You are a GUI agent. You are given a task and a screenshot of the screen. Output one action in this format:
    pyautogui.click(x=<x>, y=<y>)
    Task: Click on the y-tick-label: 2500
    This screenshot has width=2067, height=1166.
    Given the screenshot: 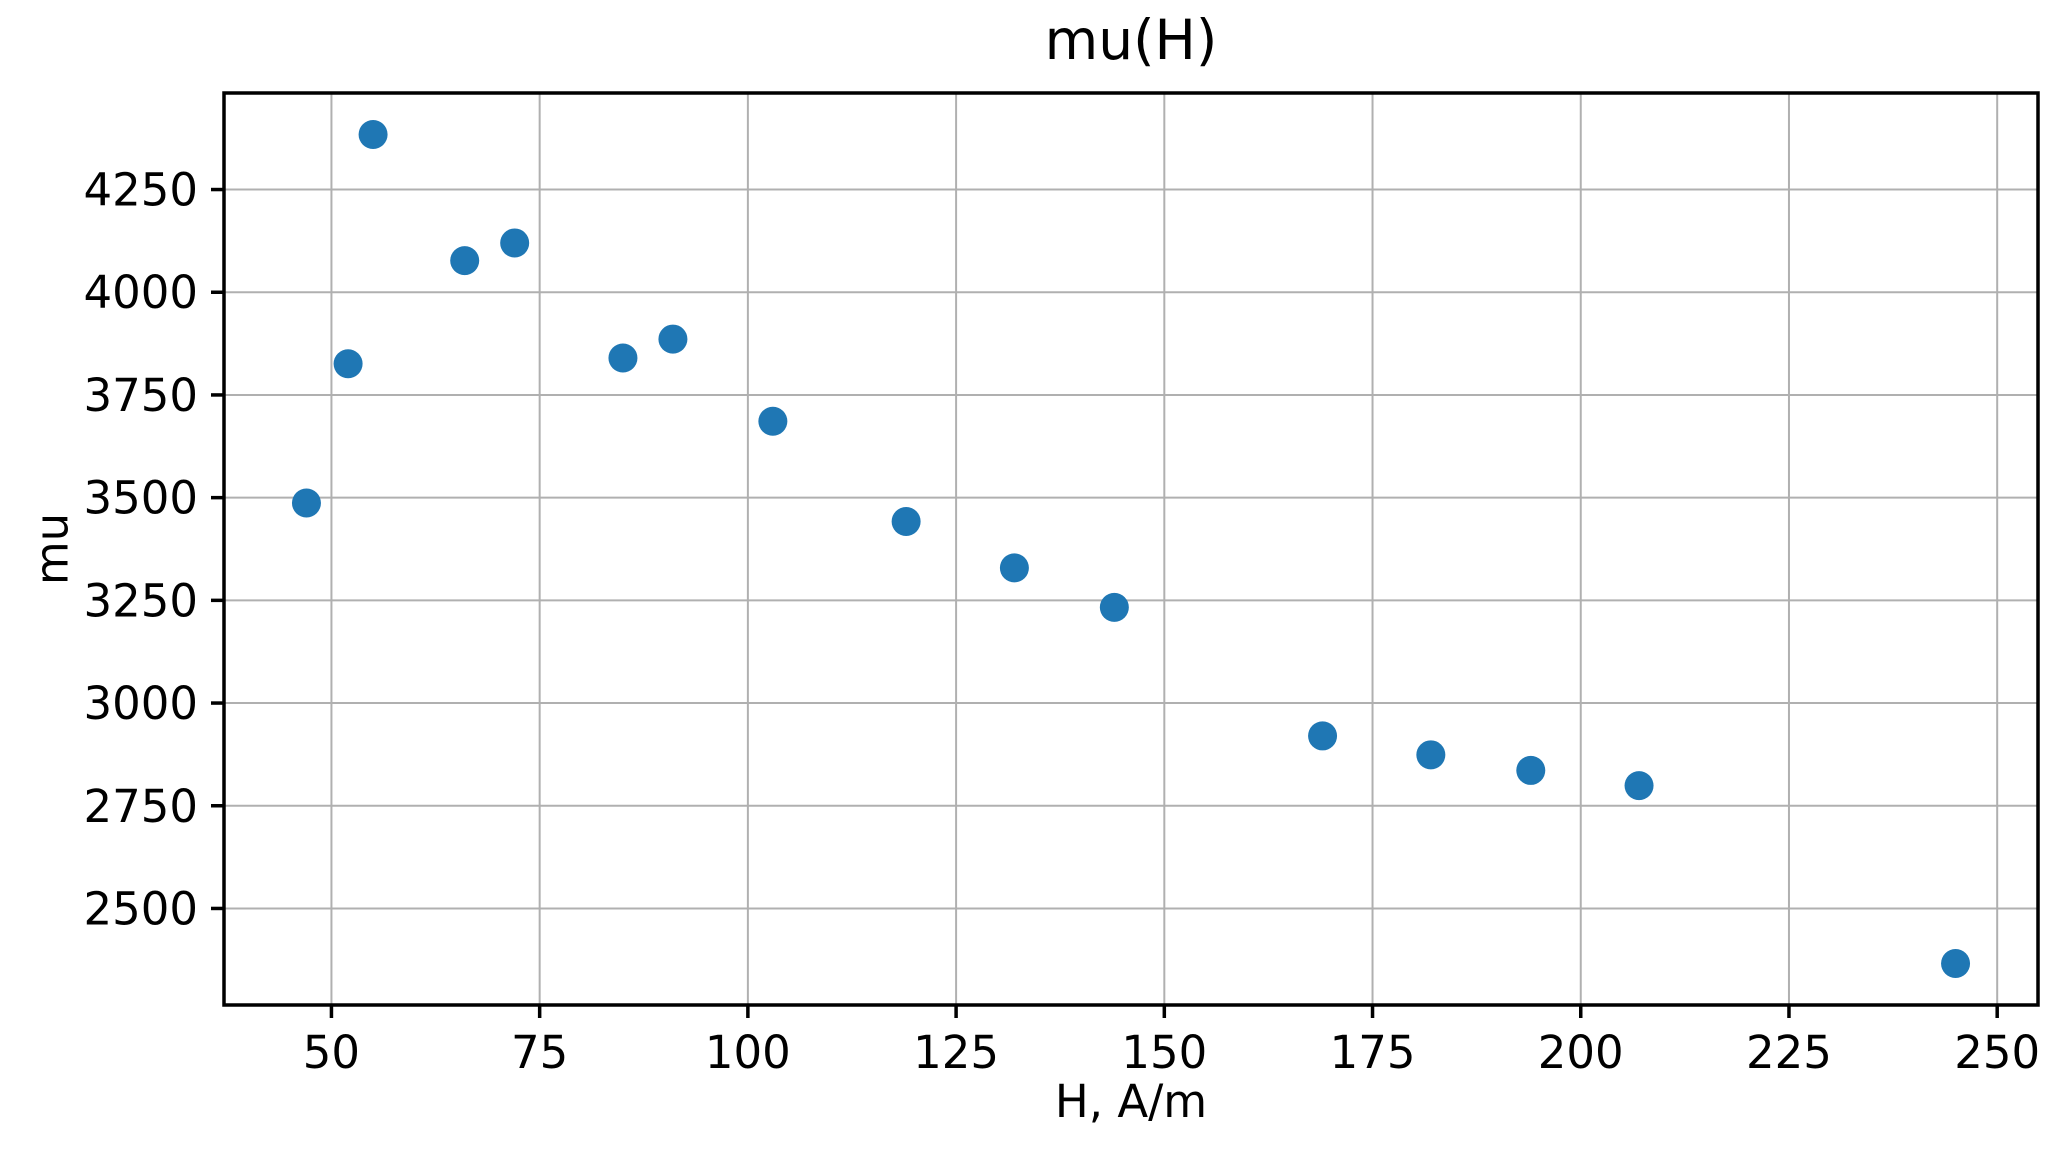 What is the action you would take?
    pyautogui.click(x=140, y=908)
    